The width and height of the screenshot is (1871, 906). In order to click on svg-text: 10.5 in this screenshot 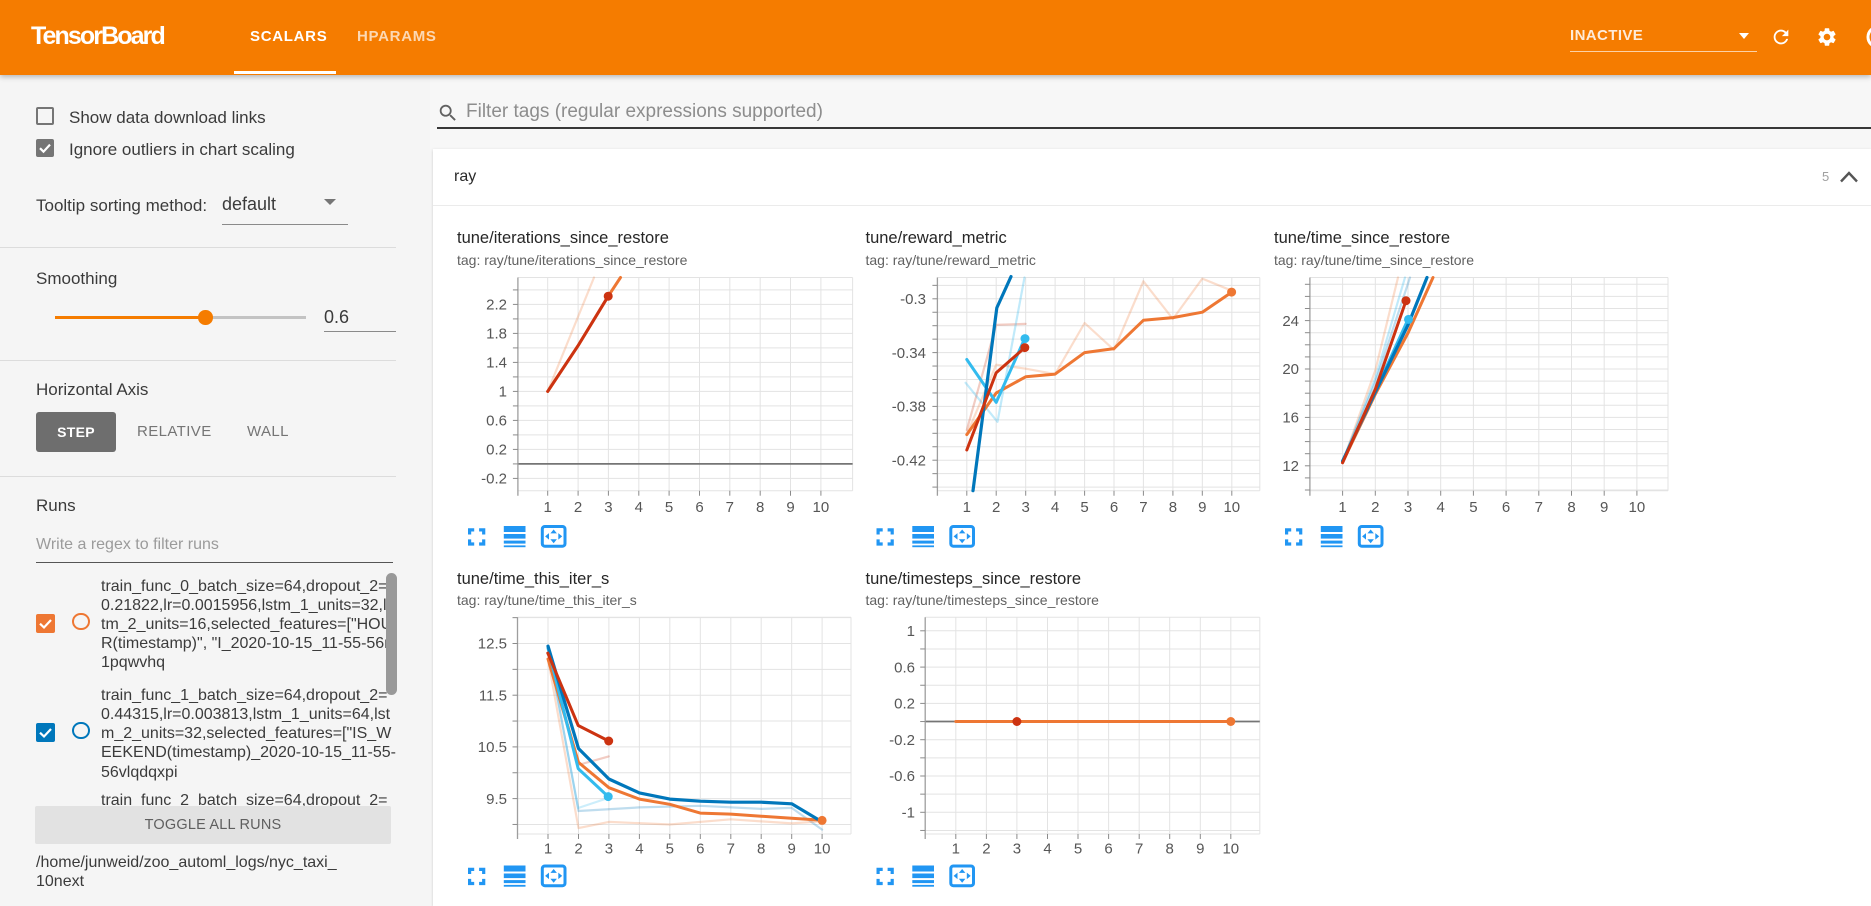, I will do `click(492, 747)`.